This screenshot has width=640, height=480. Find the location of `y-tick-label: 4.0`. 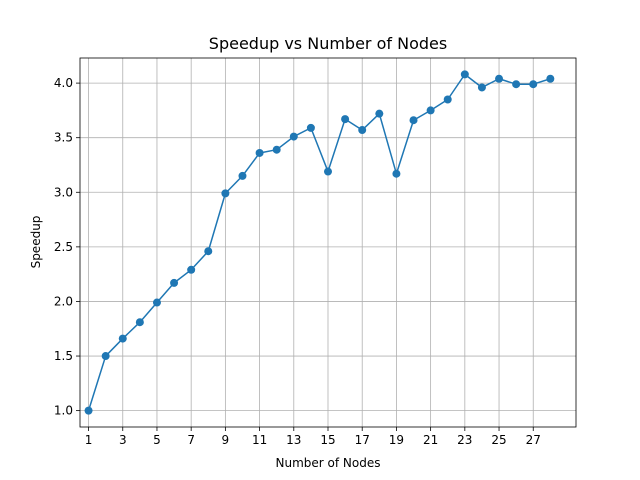

y-tick-label: 4.0 is located at coordinates (63, 83).